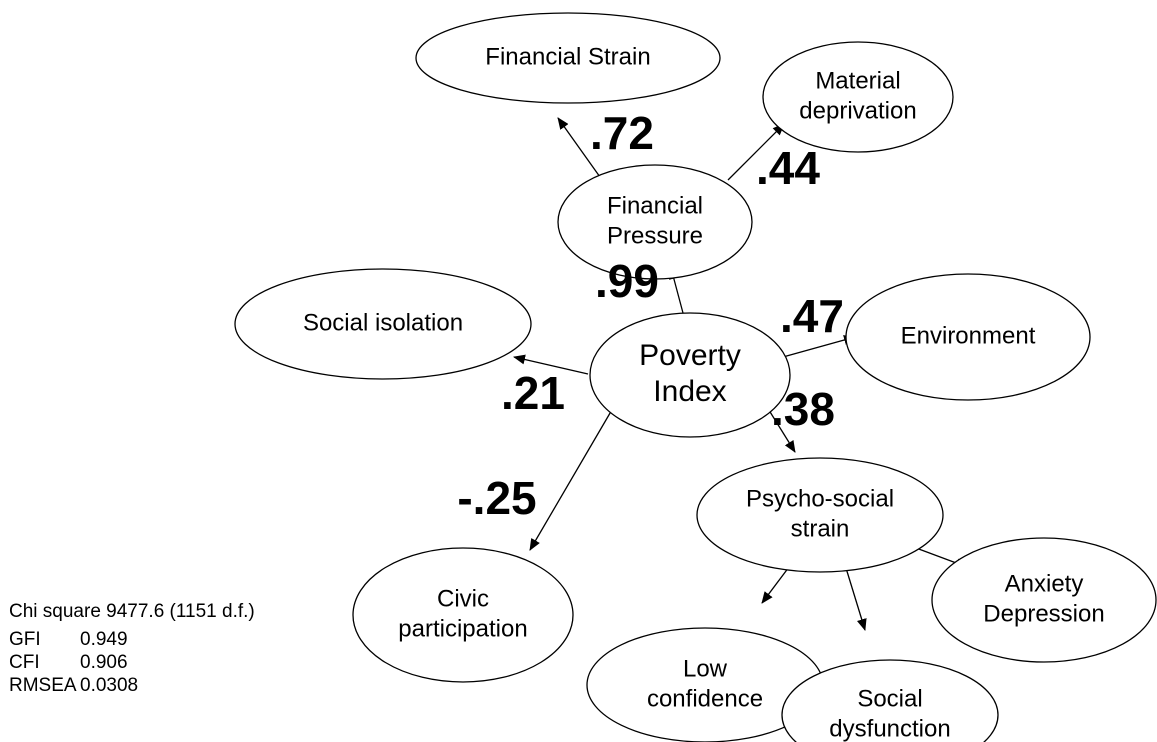  Describe the element at coordinates (857, 80) in the screenshot. I see `node-label: Material` at that location.